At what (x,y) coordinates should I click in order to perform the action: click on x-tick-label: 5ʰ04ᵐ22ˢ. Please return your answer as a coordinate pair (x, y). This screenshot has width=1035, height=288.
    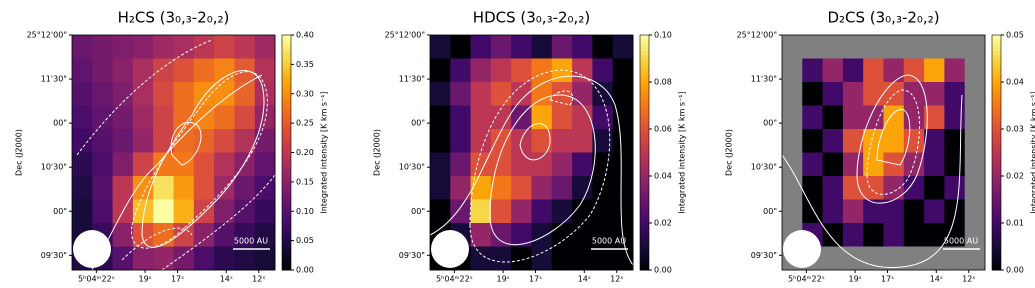
    Looking at the image, I should click on (806, 279).